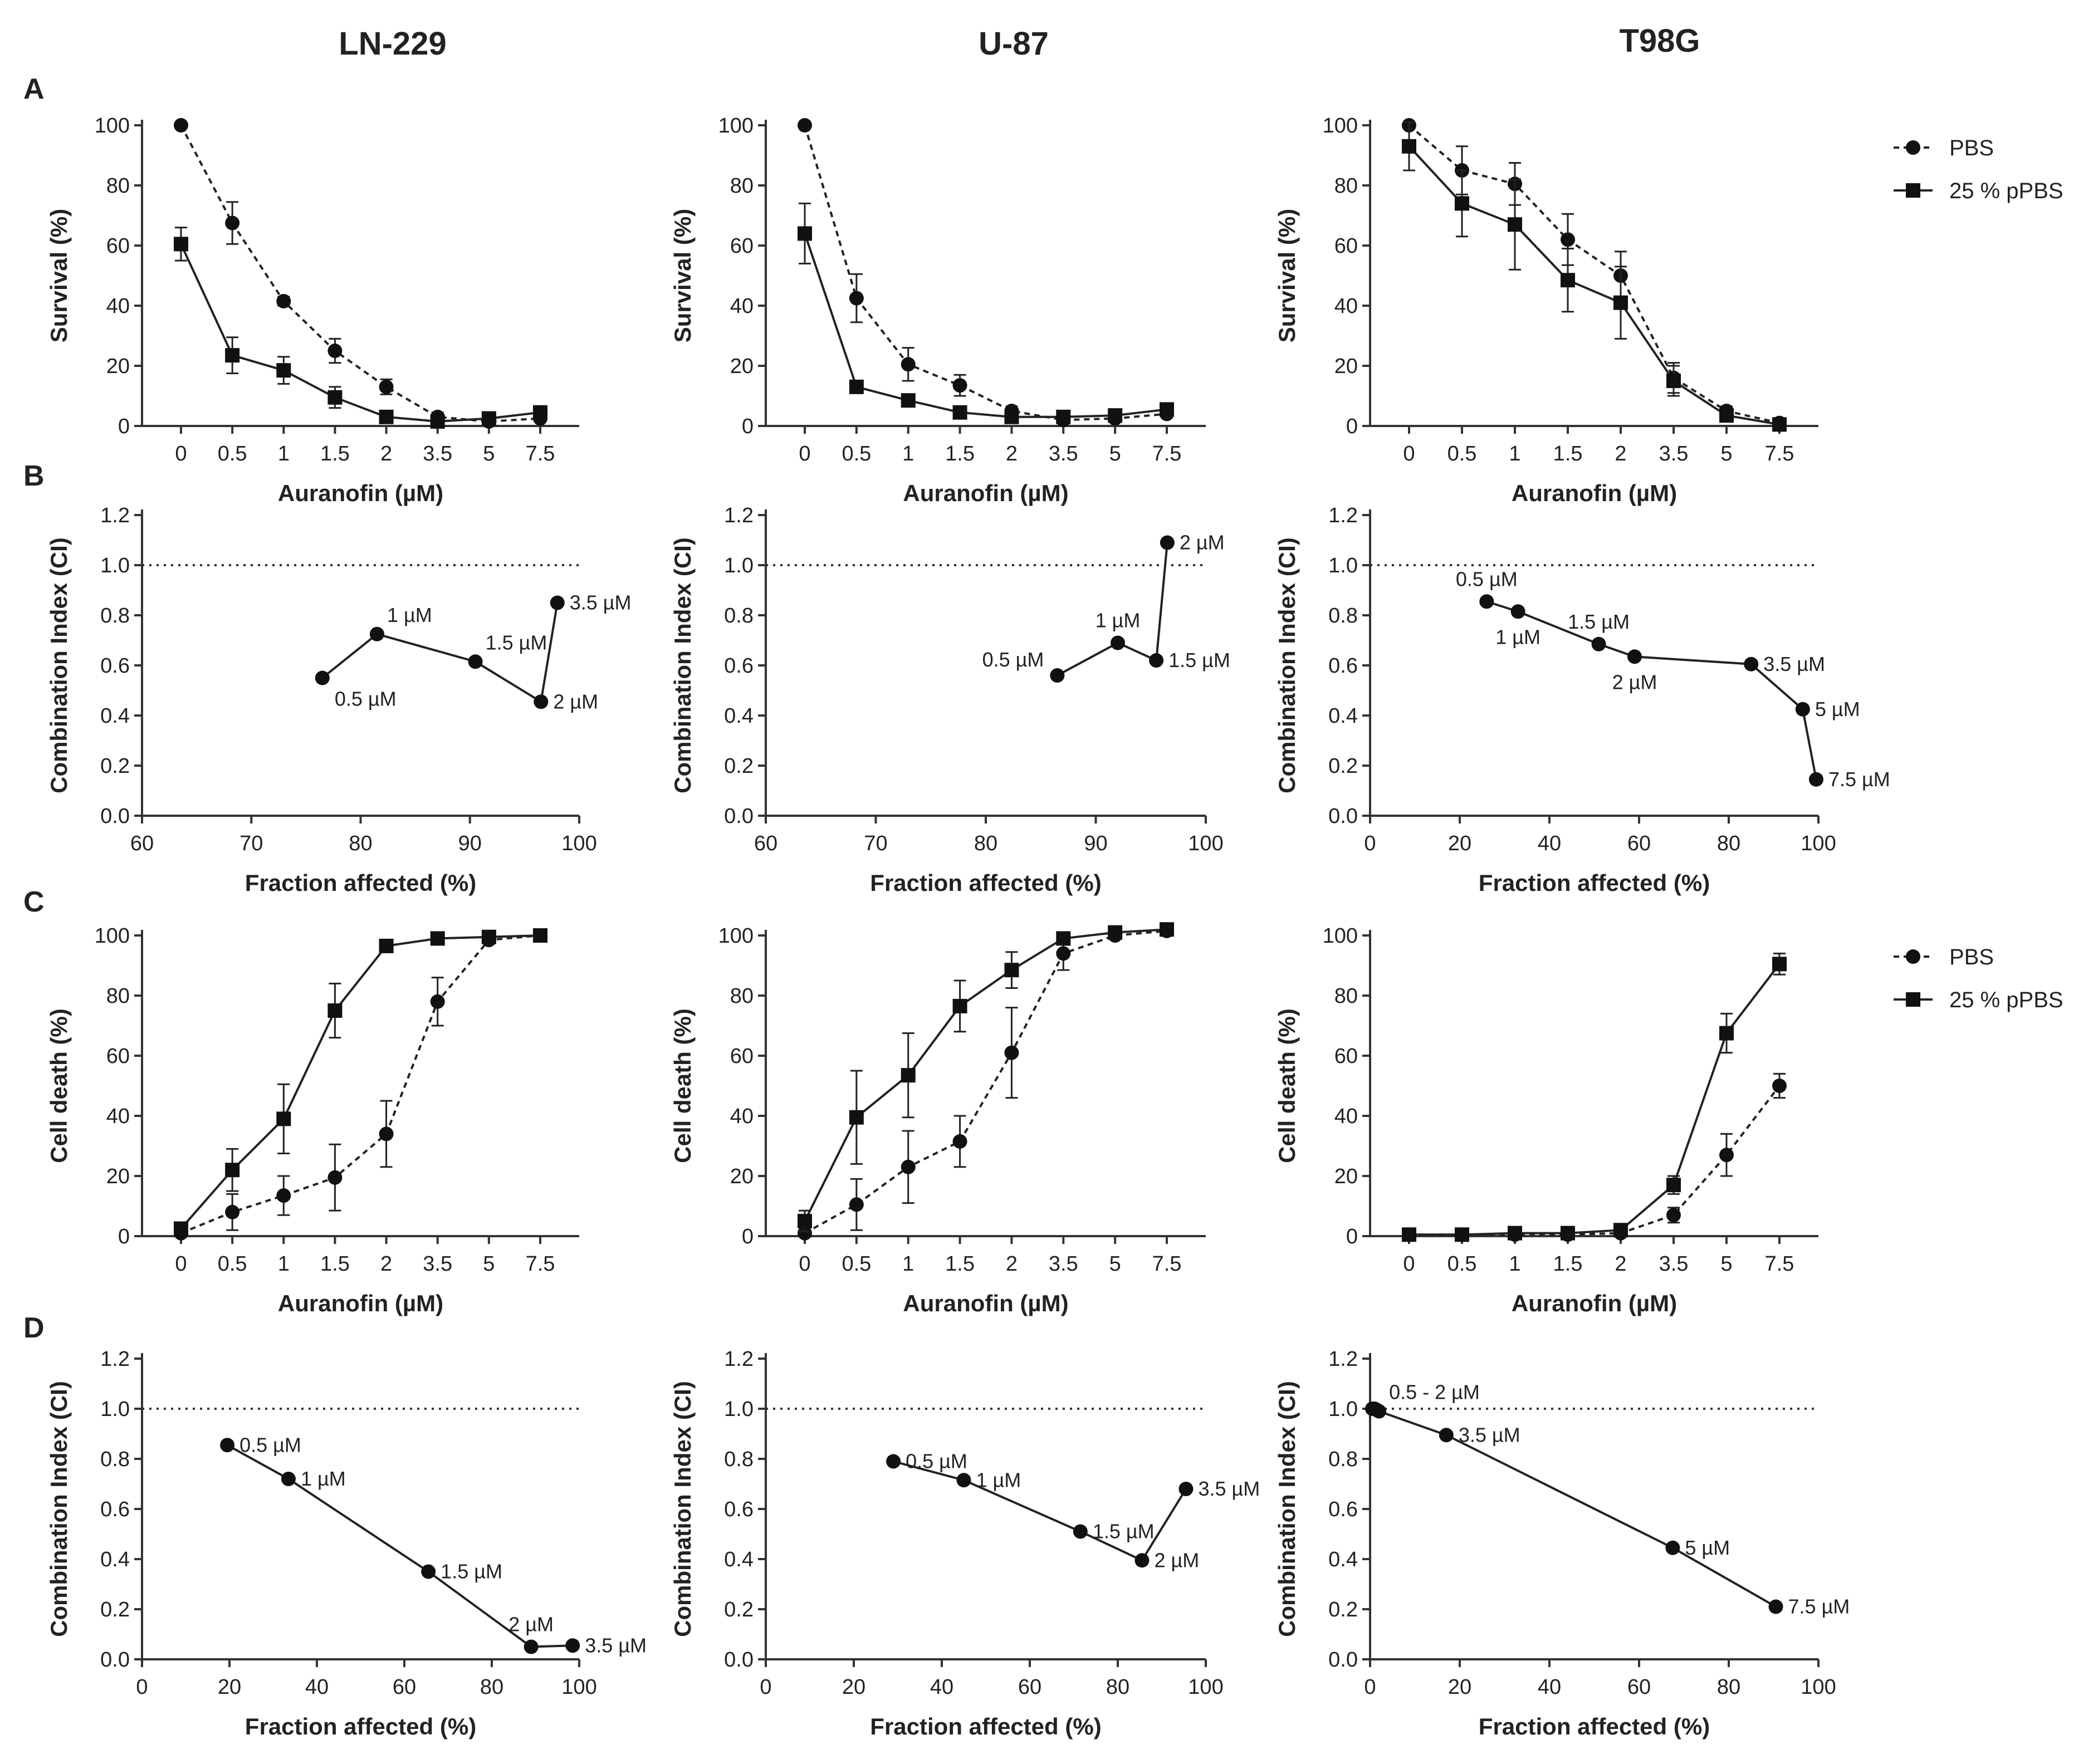 The height and width of the screenshot is (1764, 2098). What do you see at coordinates (1346, 1116) in the screenshot?
I see `y-tick-label: 40` at bounding box center [1346, 1116].